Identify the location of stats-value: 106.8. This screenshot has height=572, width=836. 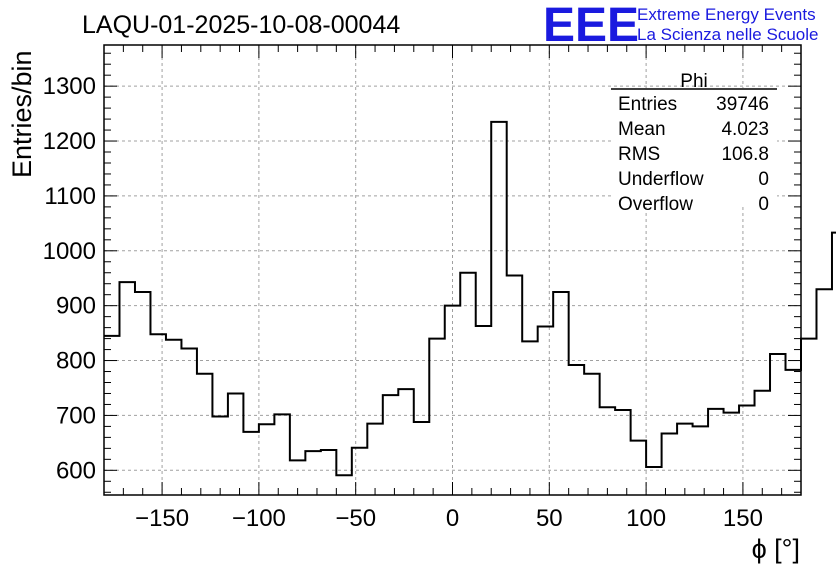
(745, 154).